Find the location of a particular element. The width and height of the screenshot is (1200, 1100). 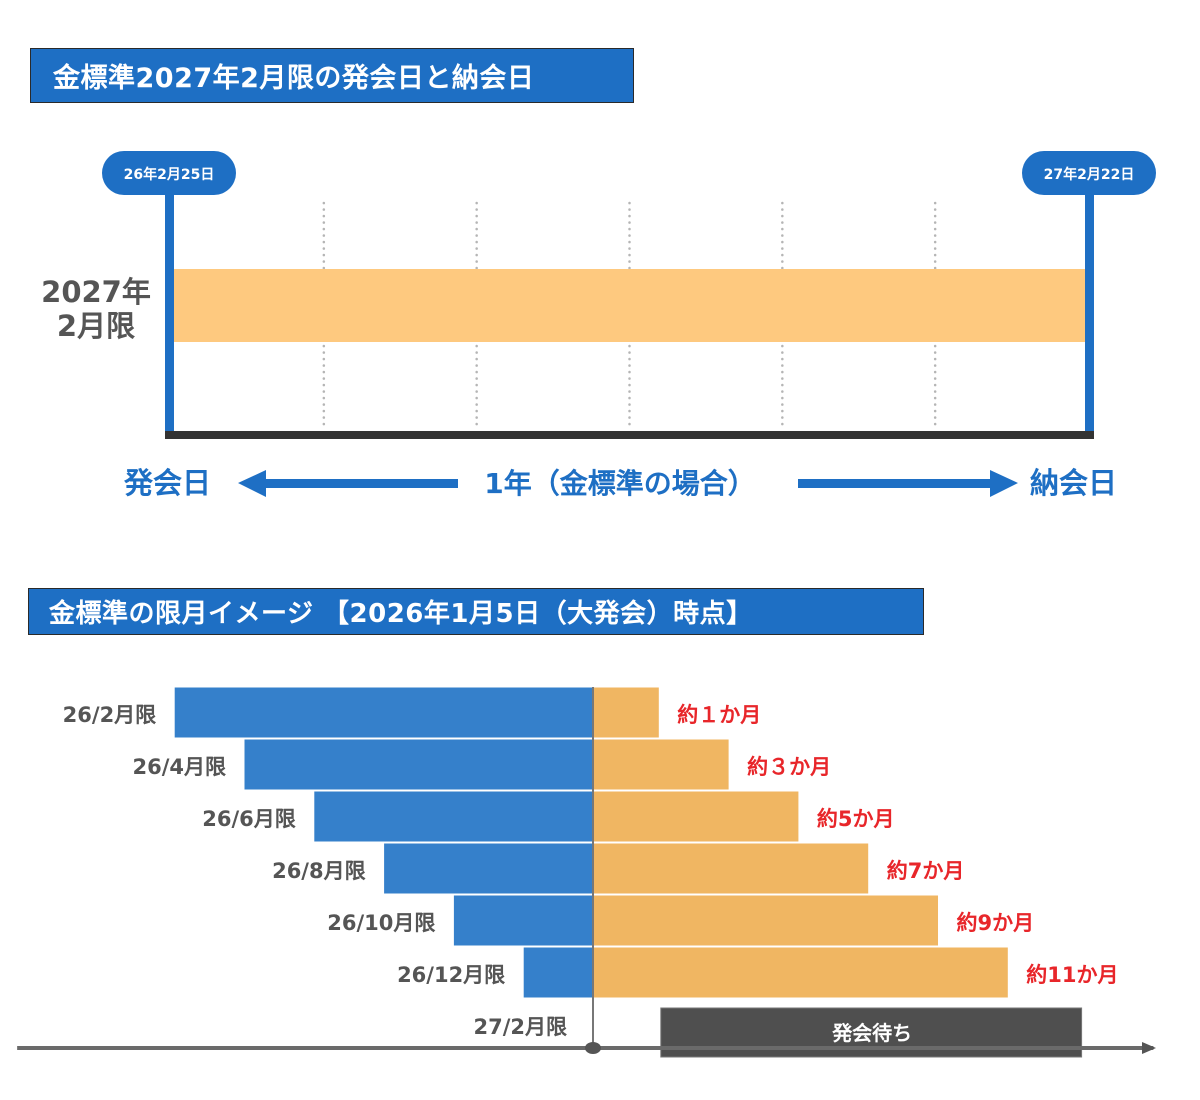

axis-arrow-icon is located at coordinates (1149, 1048).